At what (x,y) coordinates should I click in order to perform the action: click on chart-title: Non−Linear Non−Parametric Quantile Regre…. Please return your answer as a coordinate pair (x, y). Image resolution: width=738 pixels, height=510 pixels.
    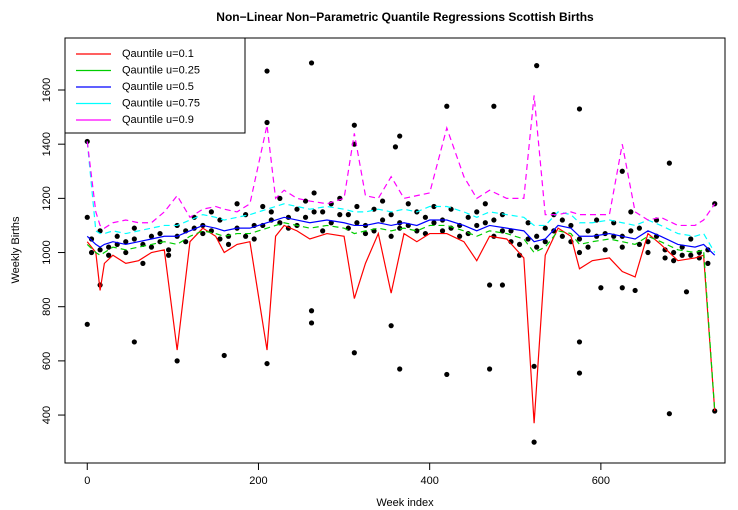
    Looking at the image, I should click on (405, 17).